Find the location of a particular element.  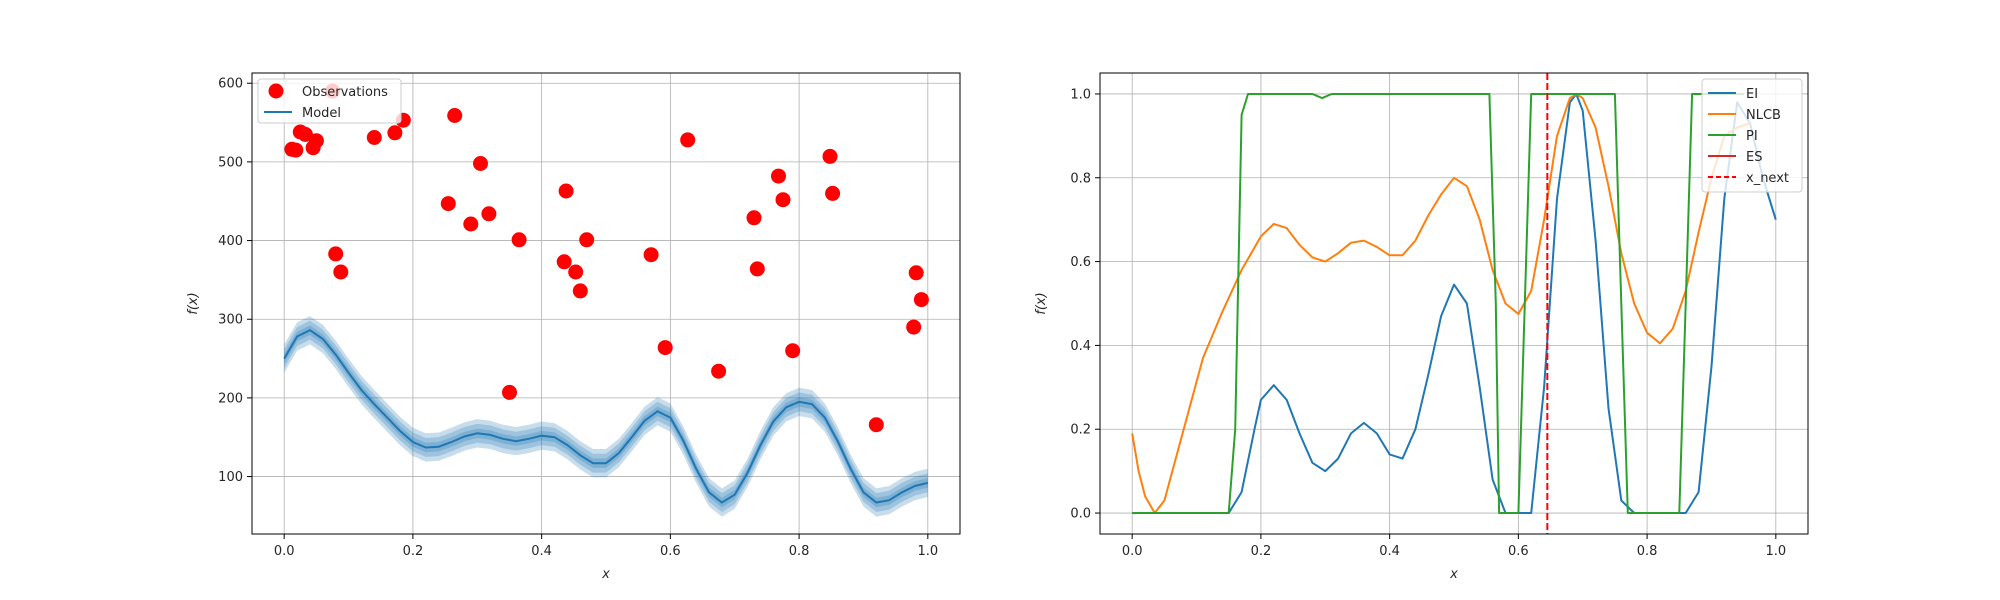

model-confidence-band is located at coordinates (606, 416).